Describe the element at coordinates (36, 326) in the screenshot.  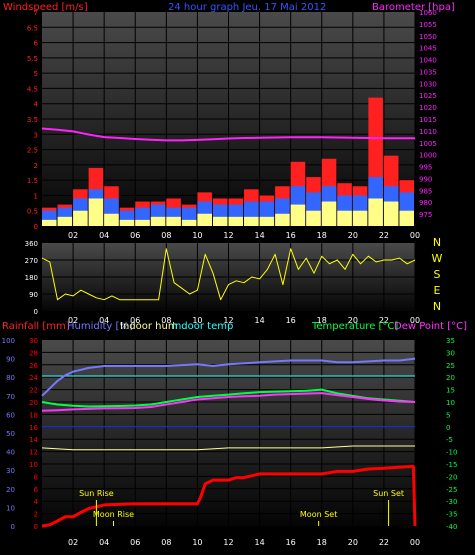
I see `legend-rainfall: Rainfall [mm]` at that location.